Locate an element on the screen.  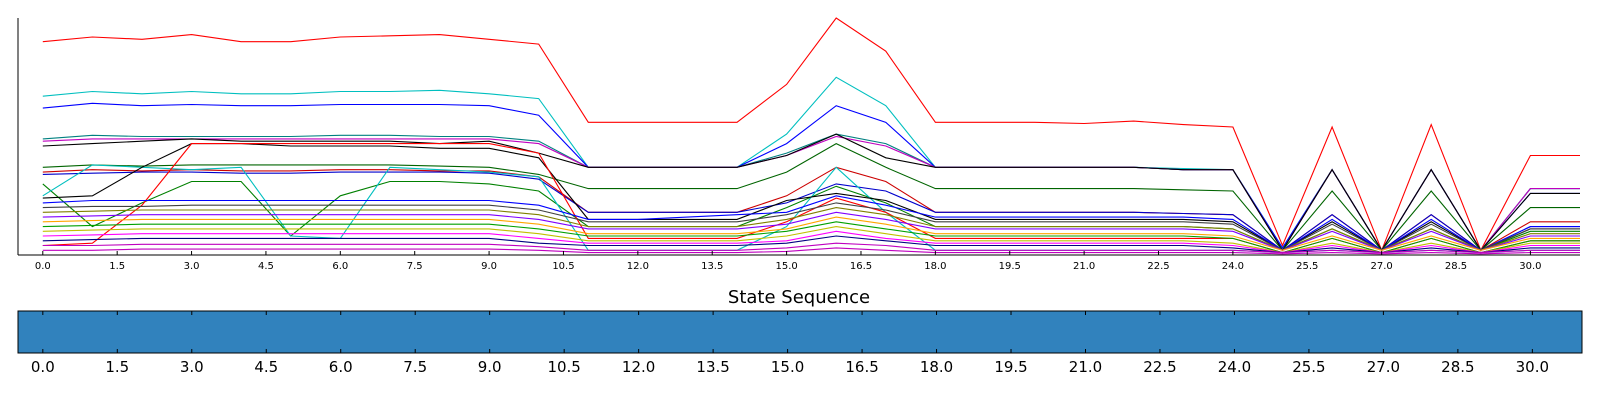
state-x-tick-label: 30.0 is located at coordinates (1532, 367).